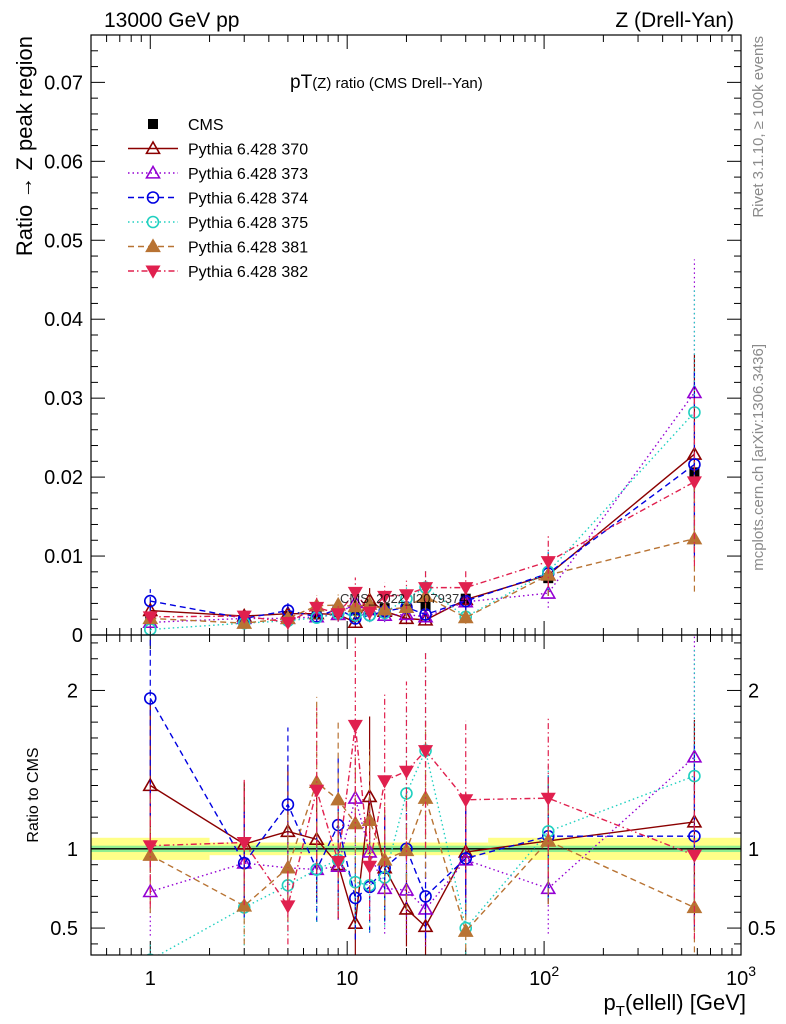 Image resolution: width=786 pixels, height=1024 pixels. I want to click on main-y-tick-label: 0.01, so click(63, 557).